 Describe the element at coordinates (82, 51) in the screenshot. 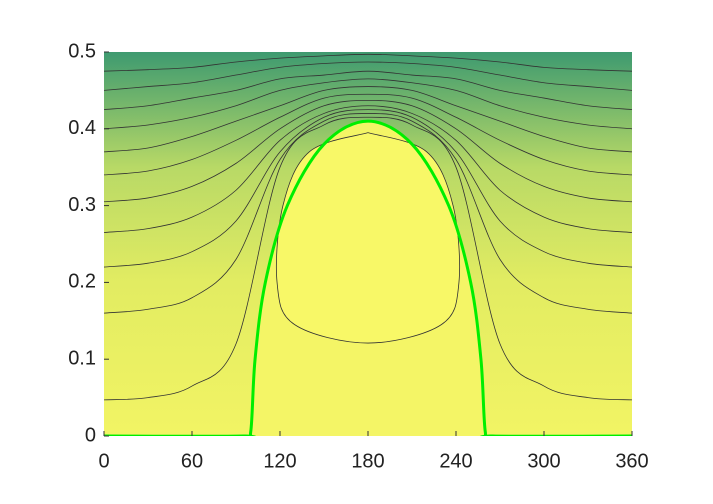

I see `y-tick-label: 0.5` at that location.